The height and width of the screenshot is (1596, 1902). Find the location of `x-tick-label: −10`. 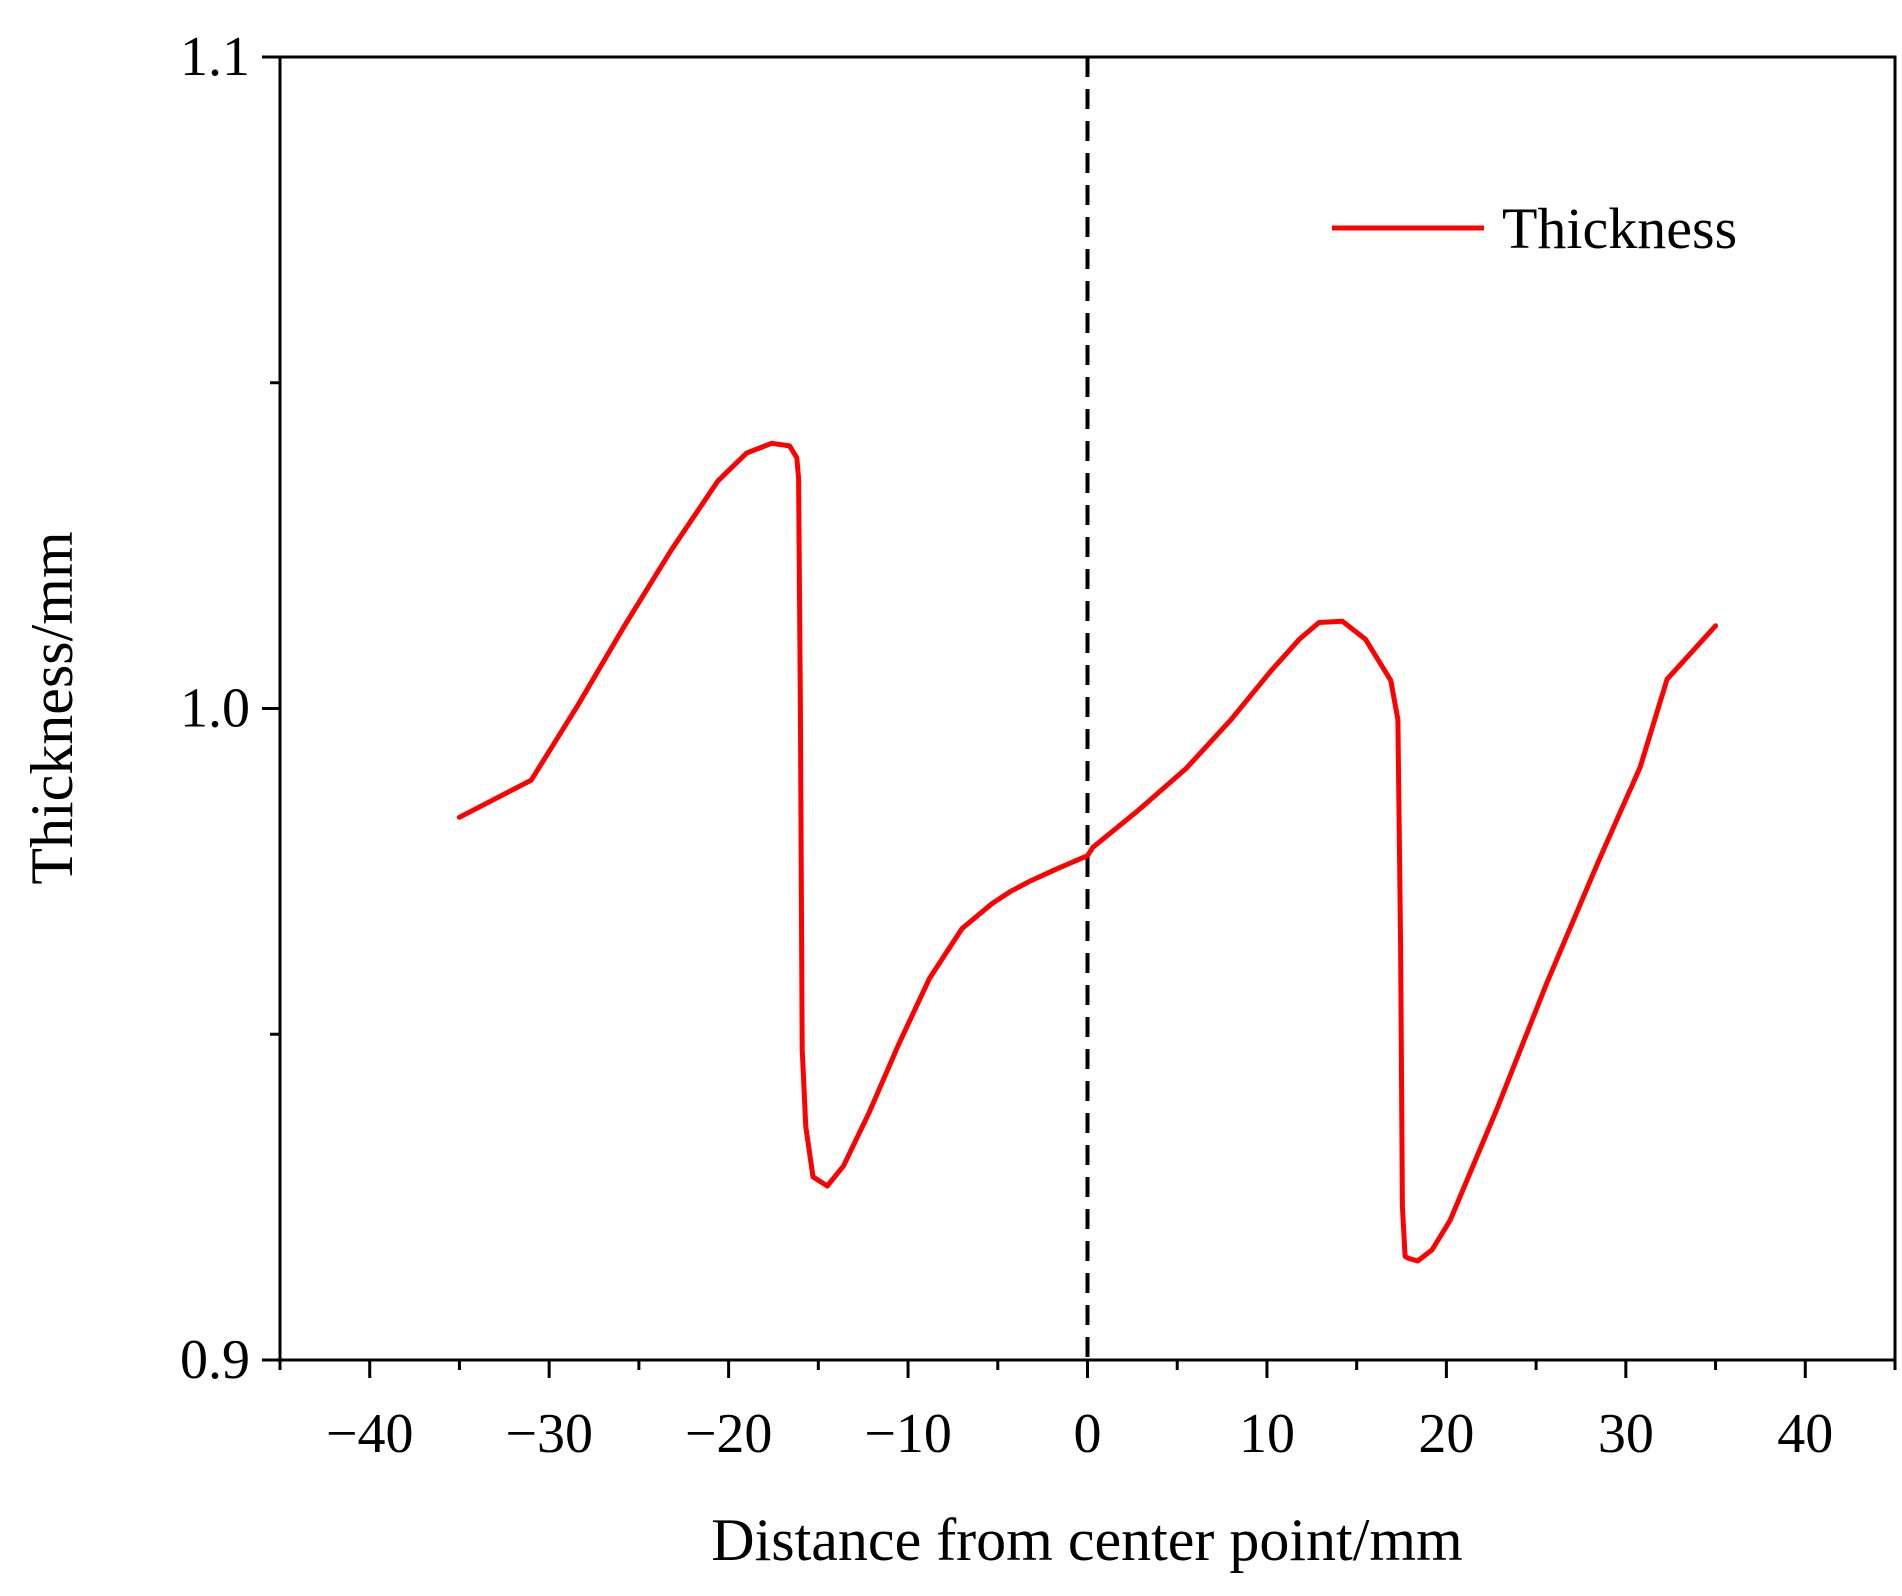

x-tick-label: −10 is located at coordinates (908, 1434).